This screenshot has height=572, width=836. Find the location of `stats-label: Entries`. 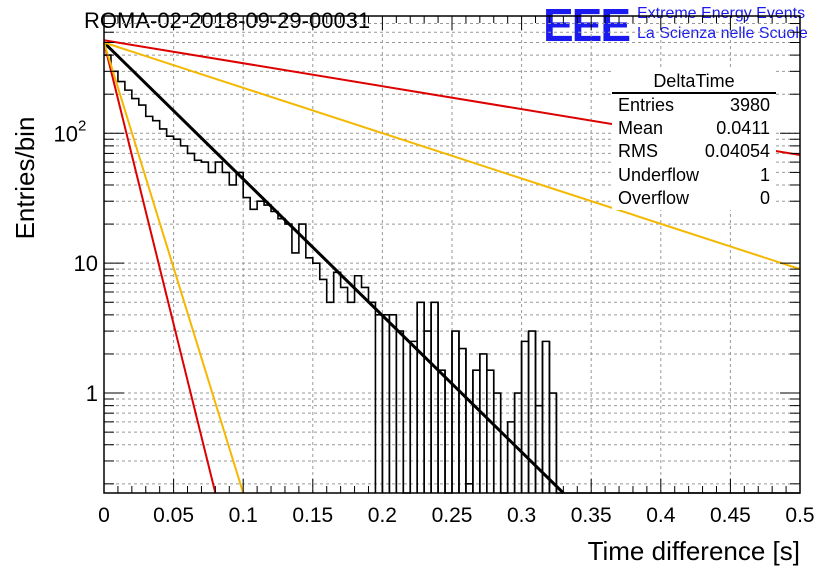

stats-label: Entries is located at coordinates (646, 105).